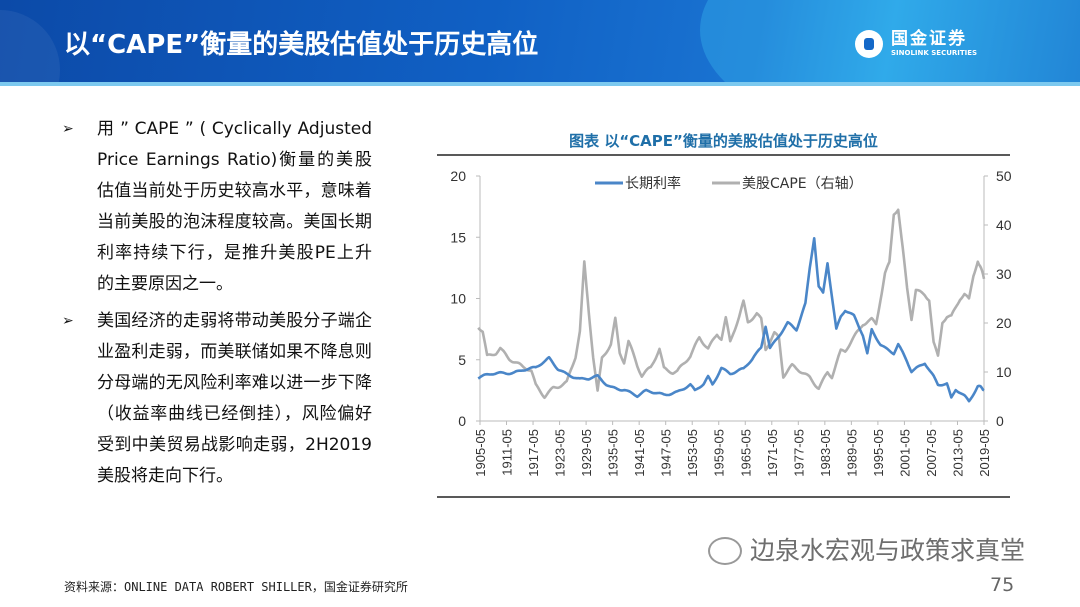 The image size is (1080, 607). What do you see at coordinates (957, 453) in the screenshot?
I see `x-tick-label: 2013-05` at bounding box center [957, 453].